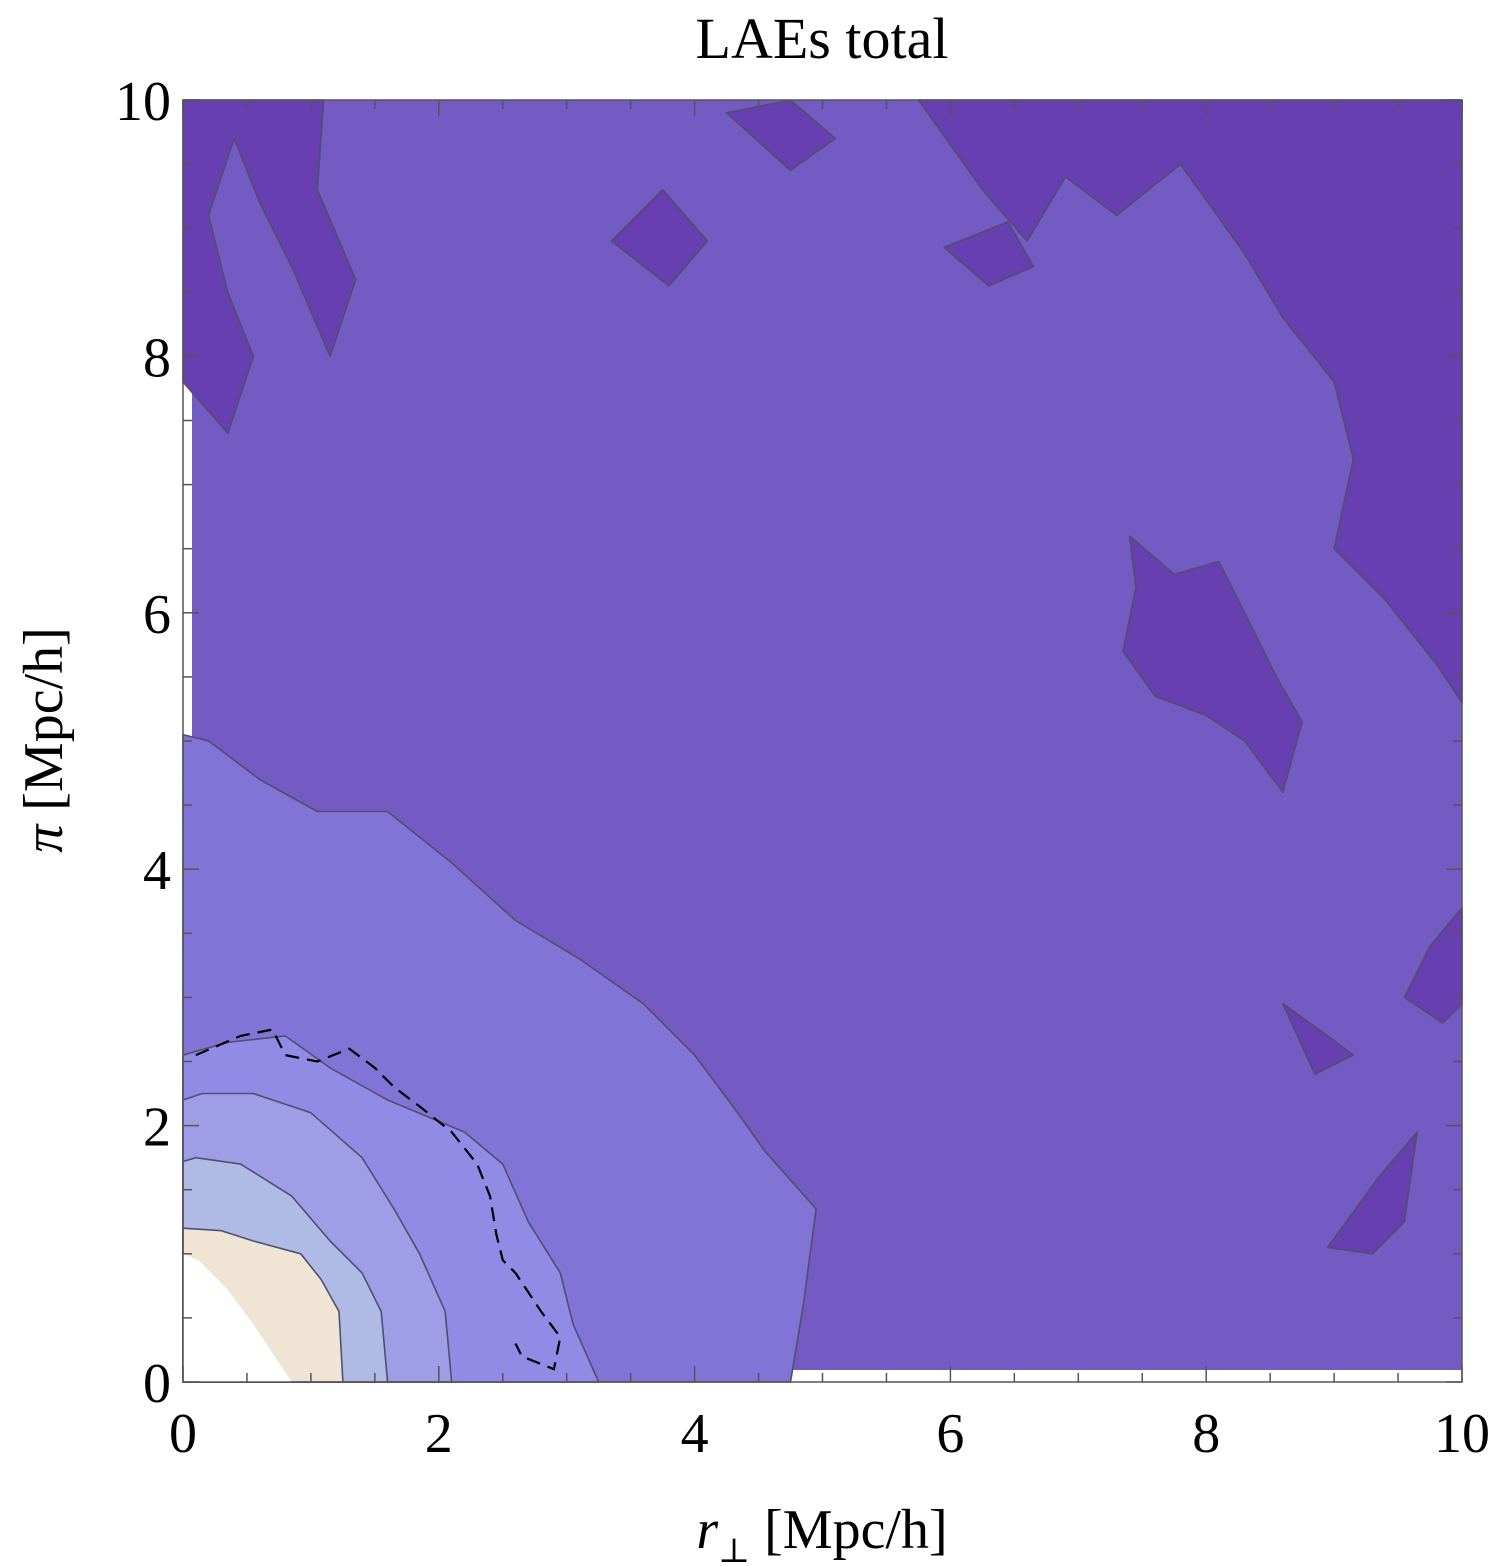 This screenshot has height=1566, width=1495. I want to click on x-tick-label: 2, so click(439, 1434).